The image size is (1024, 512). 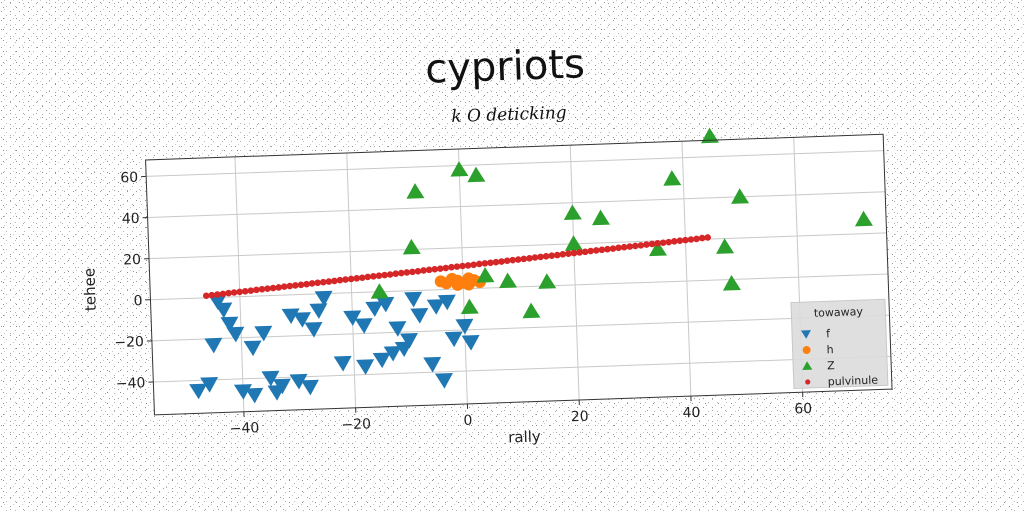 I want to click on y-tick-label: 40, so click(x=131, y=219).